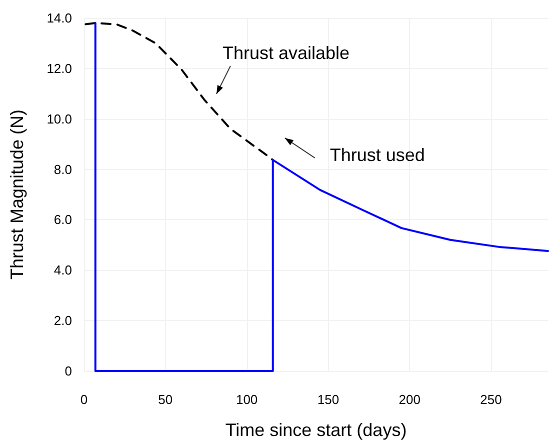 The image size is (550, 447). I want to click on y-tick-label: 10.0, so click(59, 118).